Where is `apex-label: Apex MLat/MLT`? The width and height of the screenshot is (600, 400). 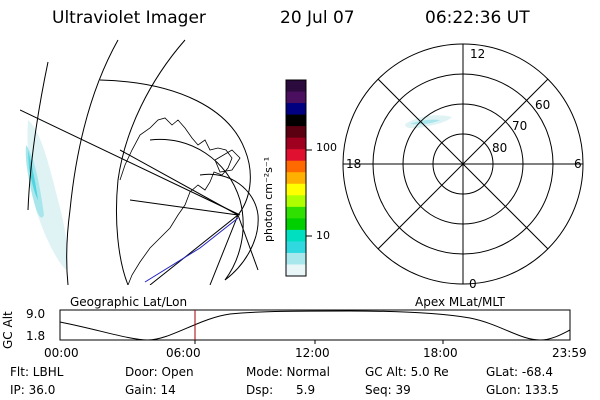 apex-label: Apex MLat/MLT is located at coordinates (460, 302).